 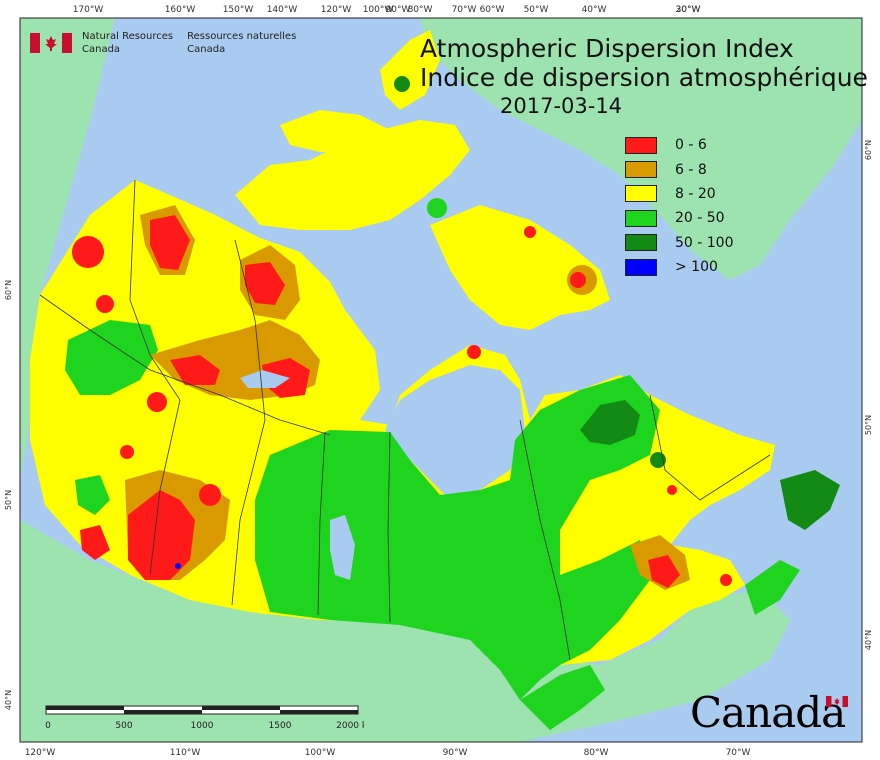 I want to click on right-graticule: 60°N 50°N 40°N, so click(x=868, y=395).